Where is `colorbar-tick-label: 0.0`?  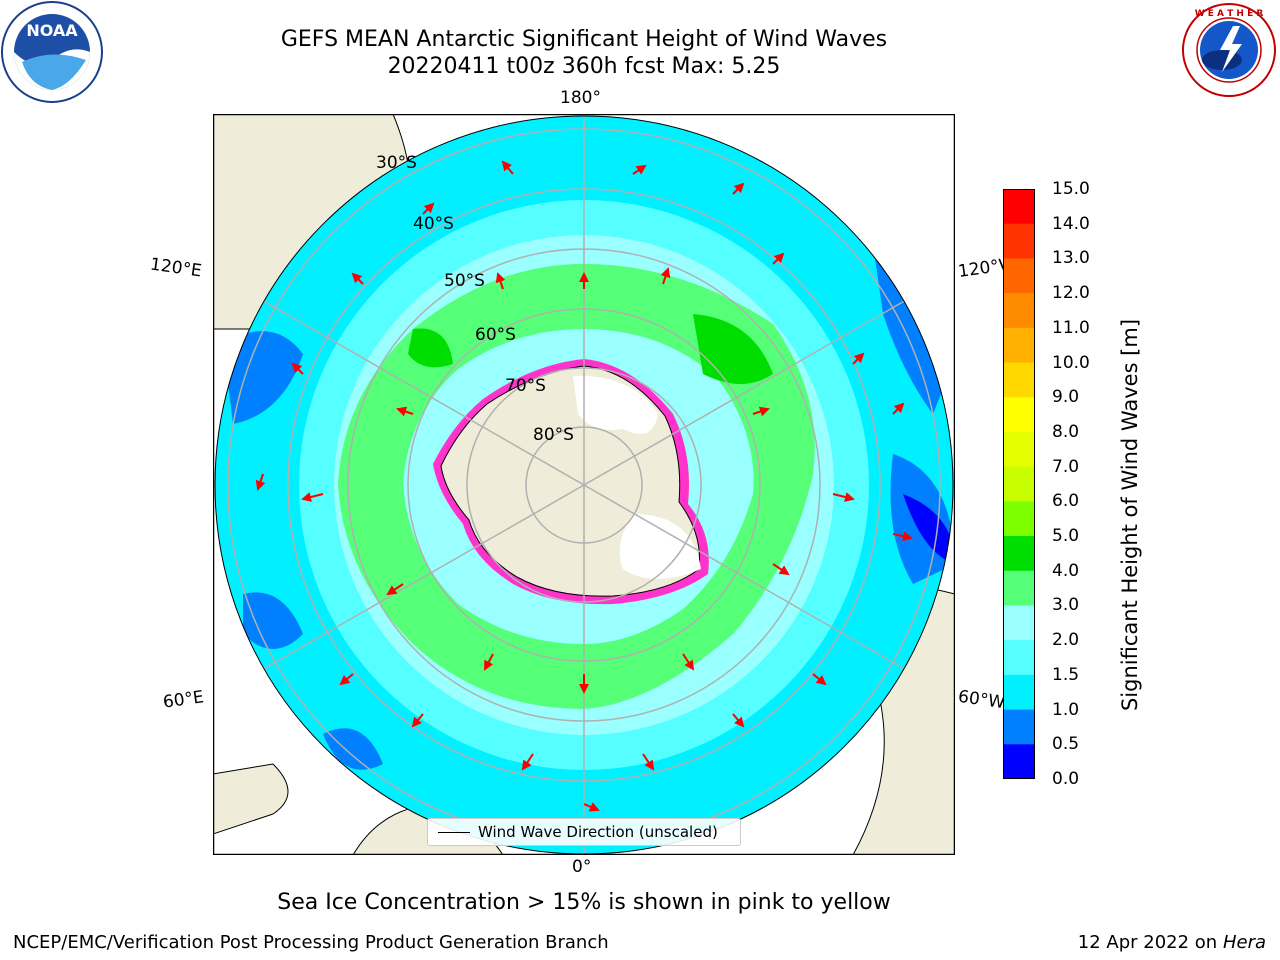
colorbar-tick-label: 0.0 is located at coordinates (1066, 779).